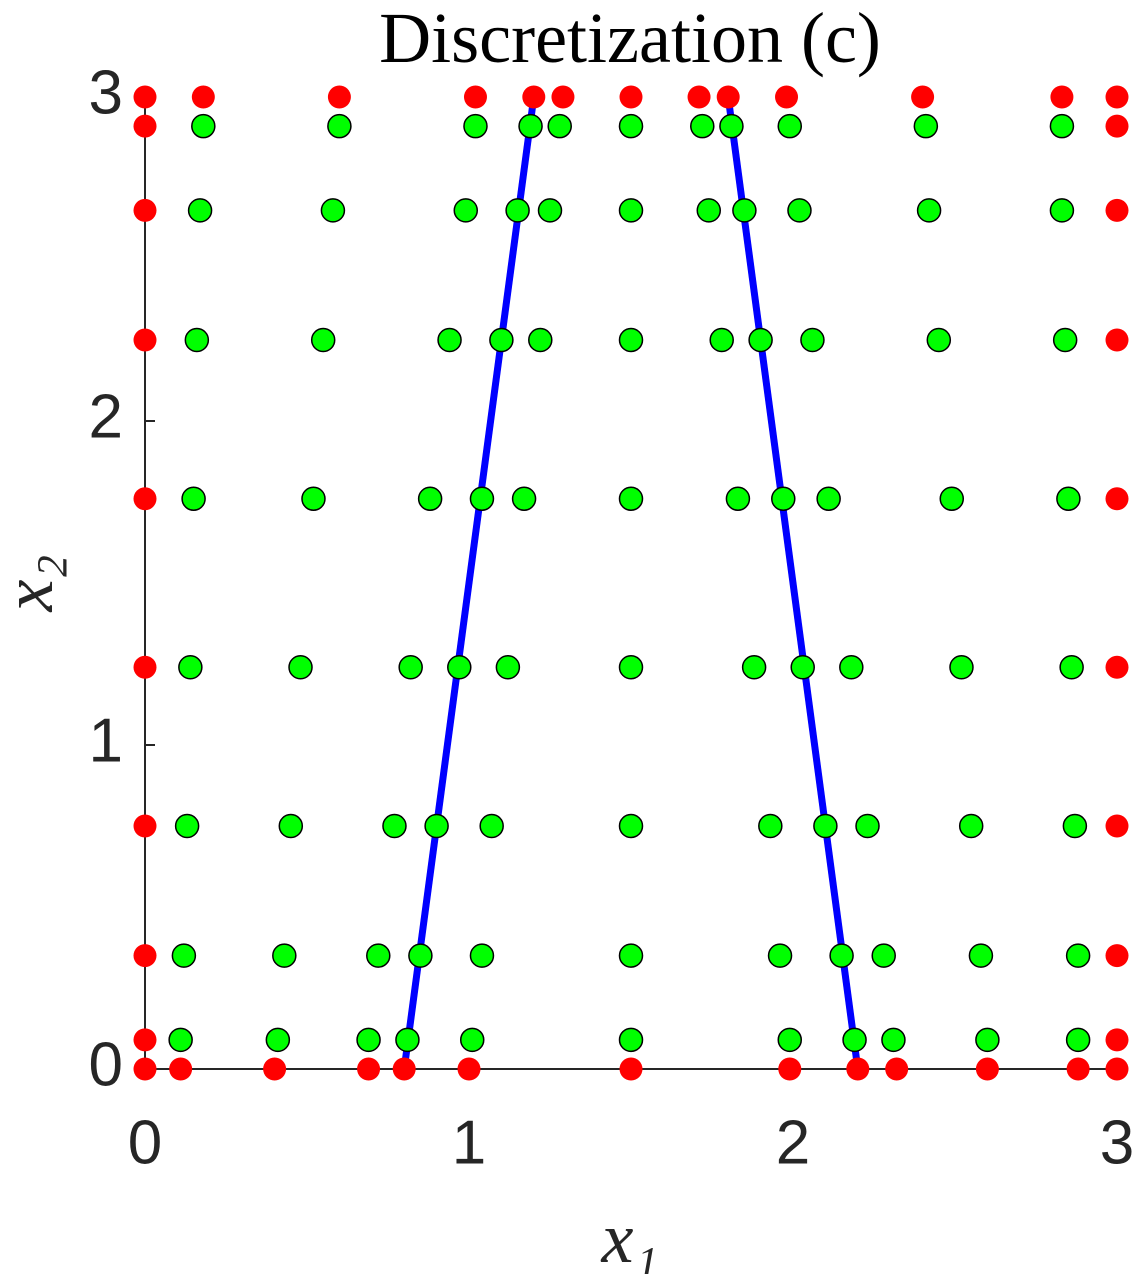  What do you see at coordinates (145, 1142) in the screenshot?
I see `x-tick-label: 0` at bounding box center [145, 1142].